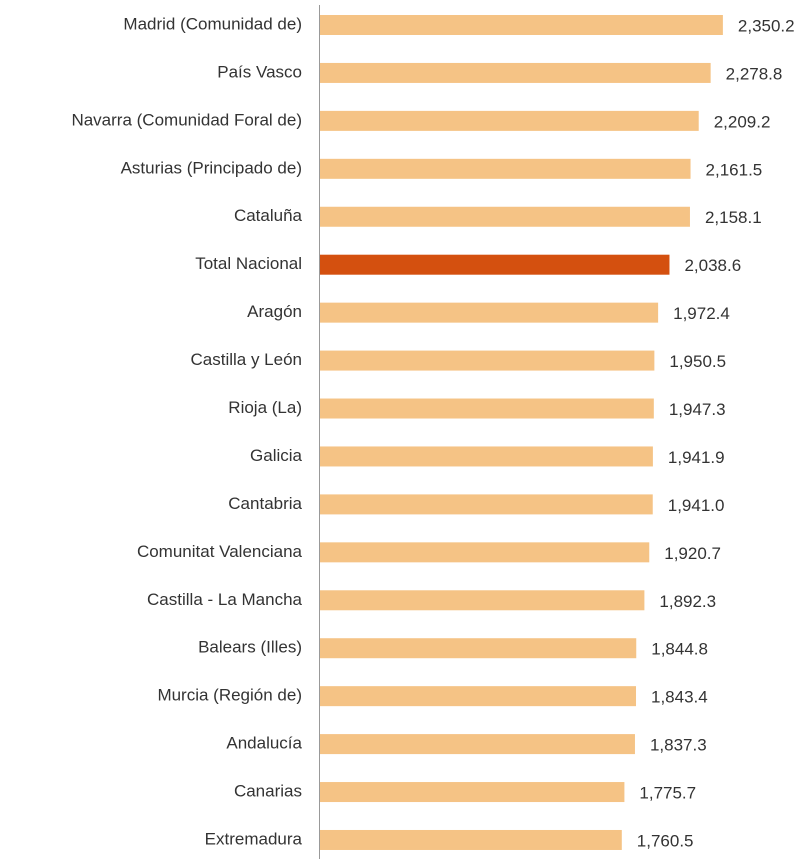 The width and height of the screenshot is (809, 859). What do you see at coordinates (742, 121) in the screenshot?
I see `value-label: 2,209.2` at bounding box center [742, 121].